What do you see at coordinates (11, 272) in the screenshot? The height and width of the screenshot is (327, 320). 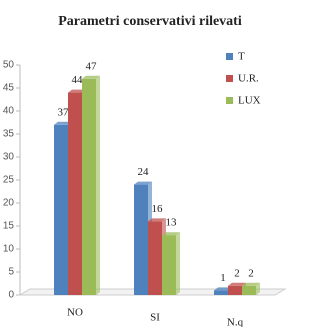 I see `y-tick-label: 5` at bounding box center [11, 272].